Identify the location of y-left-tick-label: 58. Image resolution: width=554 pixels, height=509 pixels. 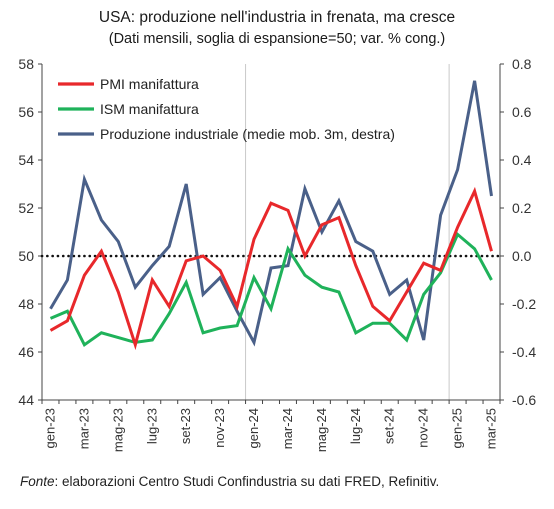
(26, 64).